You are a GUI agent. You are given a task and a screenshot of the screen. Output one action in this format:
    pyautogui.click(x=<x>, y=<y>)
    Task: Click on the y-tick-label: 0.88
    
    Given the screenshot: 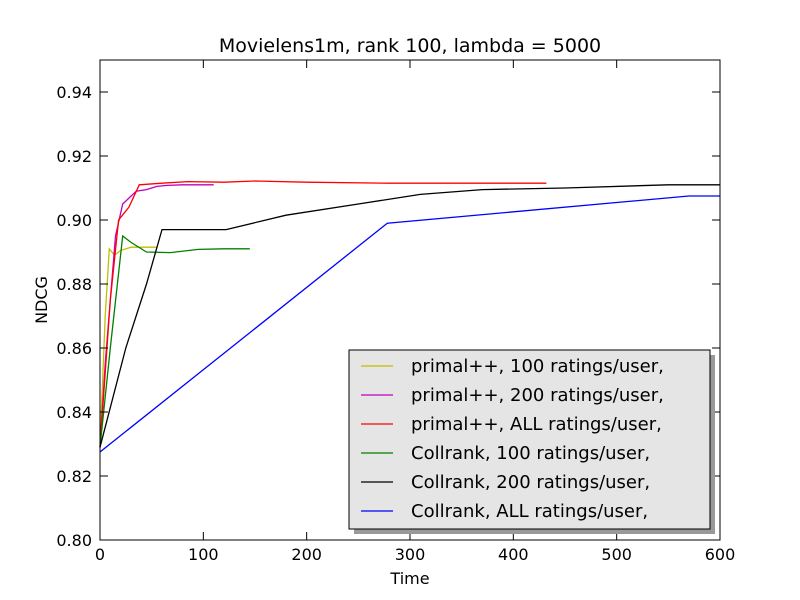 What is the action you would take?
    pyautogui.click(x=74, y=284)
    